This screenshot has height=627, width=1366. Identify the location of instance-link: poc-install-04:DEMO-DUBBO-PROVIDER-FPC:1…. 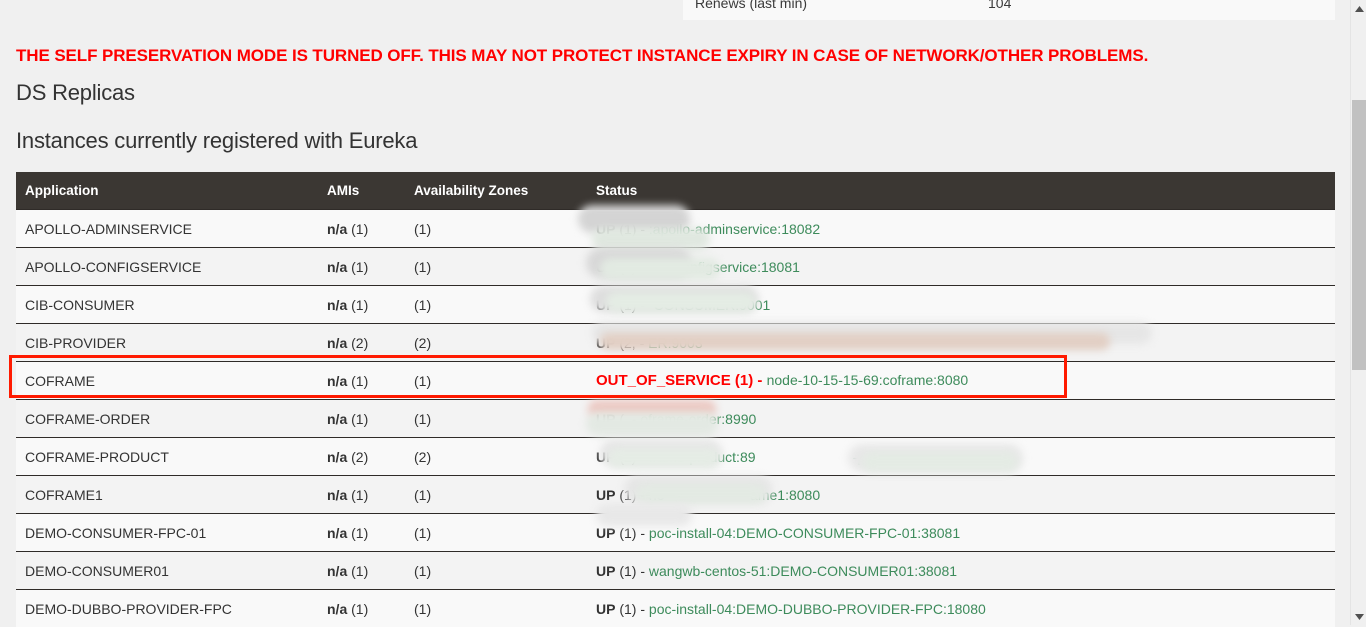
(817, 609).